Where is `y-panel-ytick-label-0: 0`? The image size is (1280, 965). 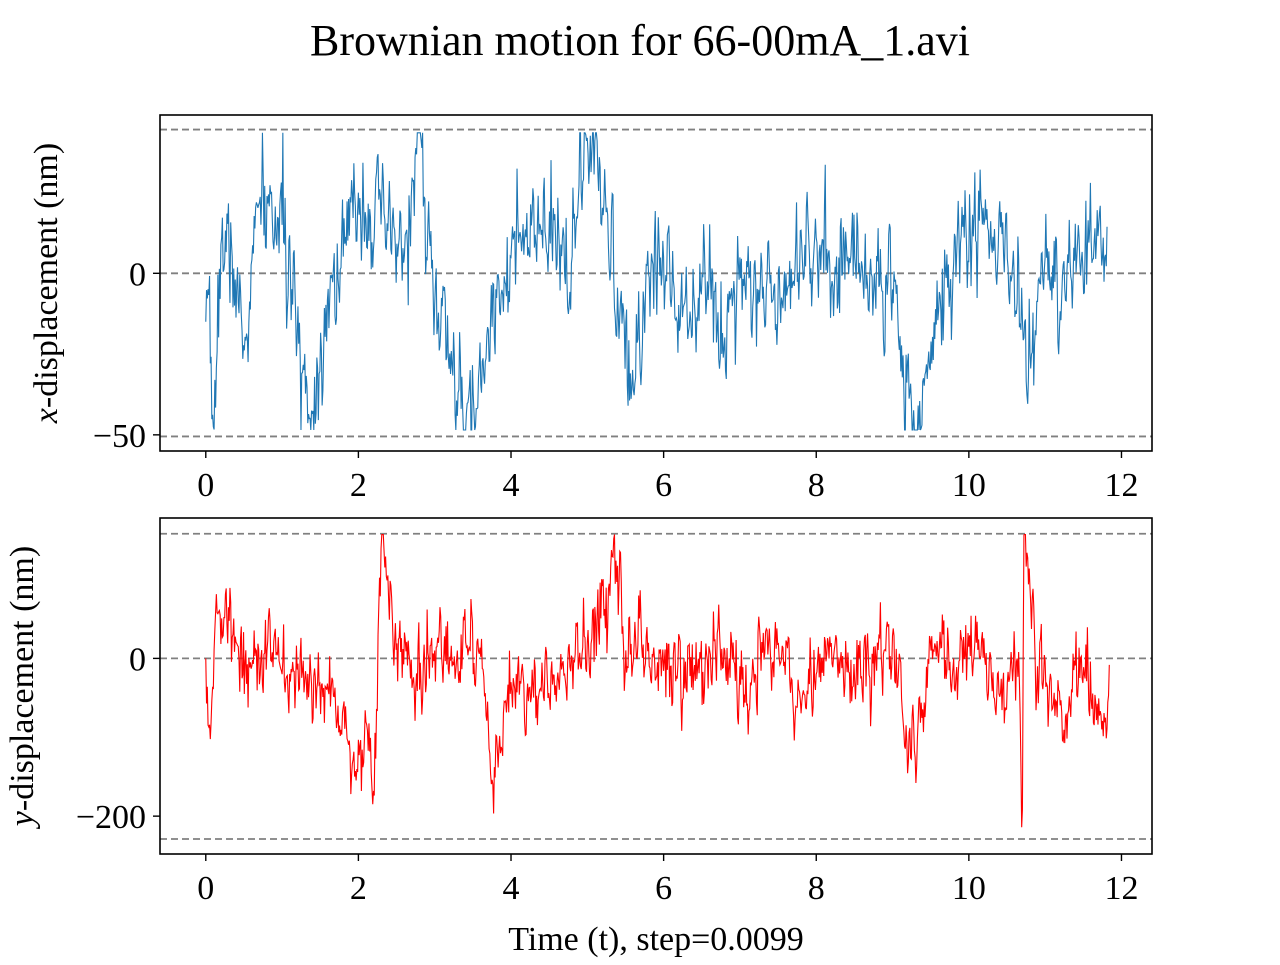
y-panel-ytick-label-0: 0 is located at coordinates (137, 659).